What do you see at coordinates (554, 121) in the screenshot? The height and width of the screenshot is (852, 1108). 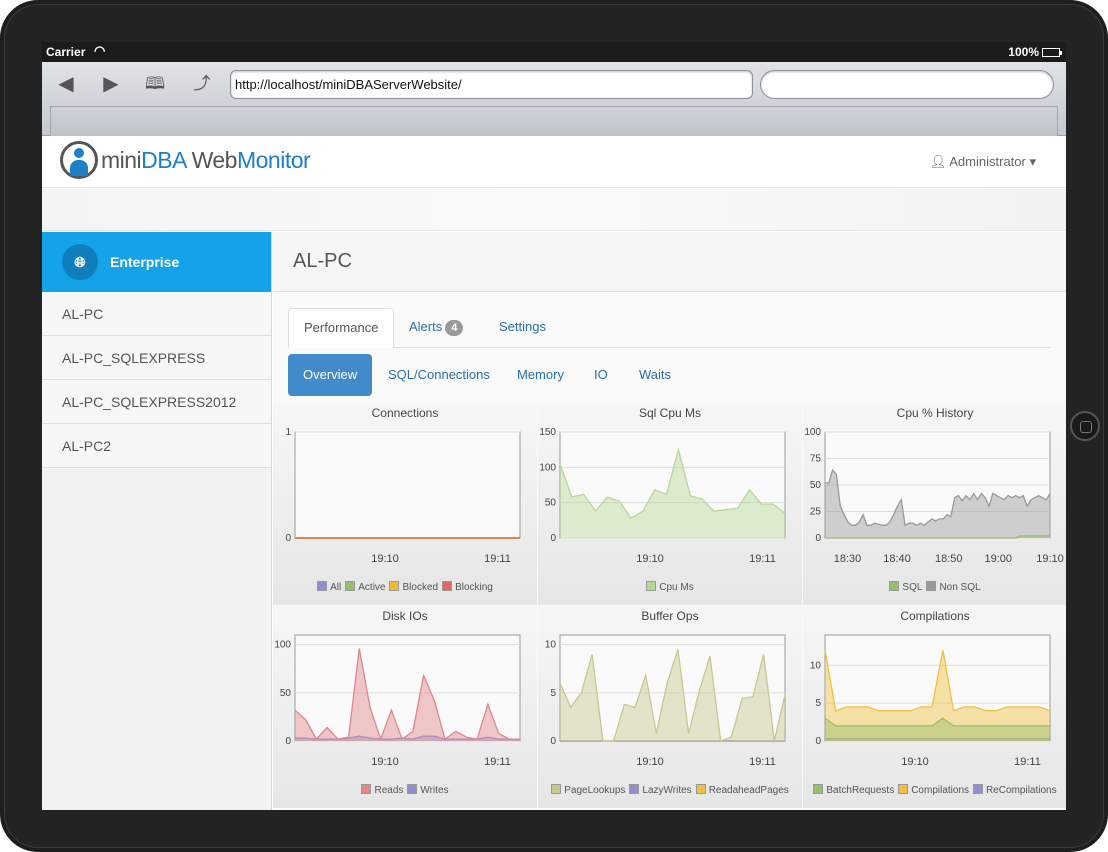 I see `browser-tab-strip` at bounding box center [554, 121].